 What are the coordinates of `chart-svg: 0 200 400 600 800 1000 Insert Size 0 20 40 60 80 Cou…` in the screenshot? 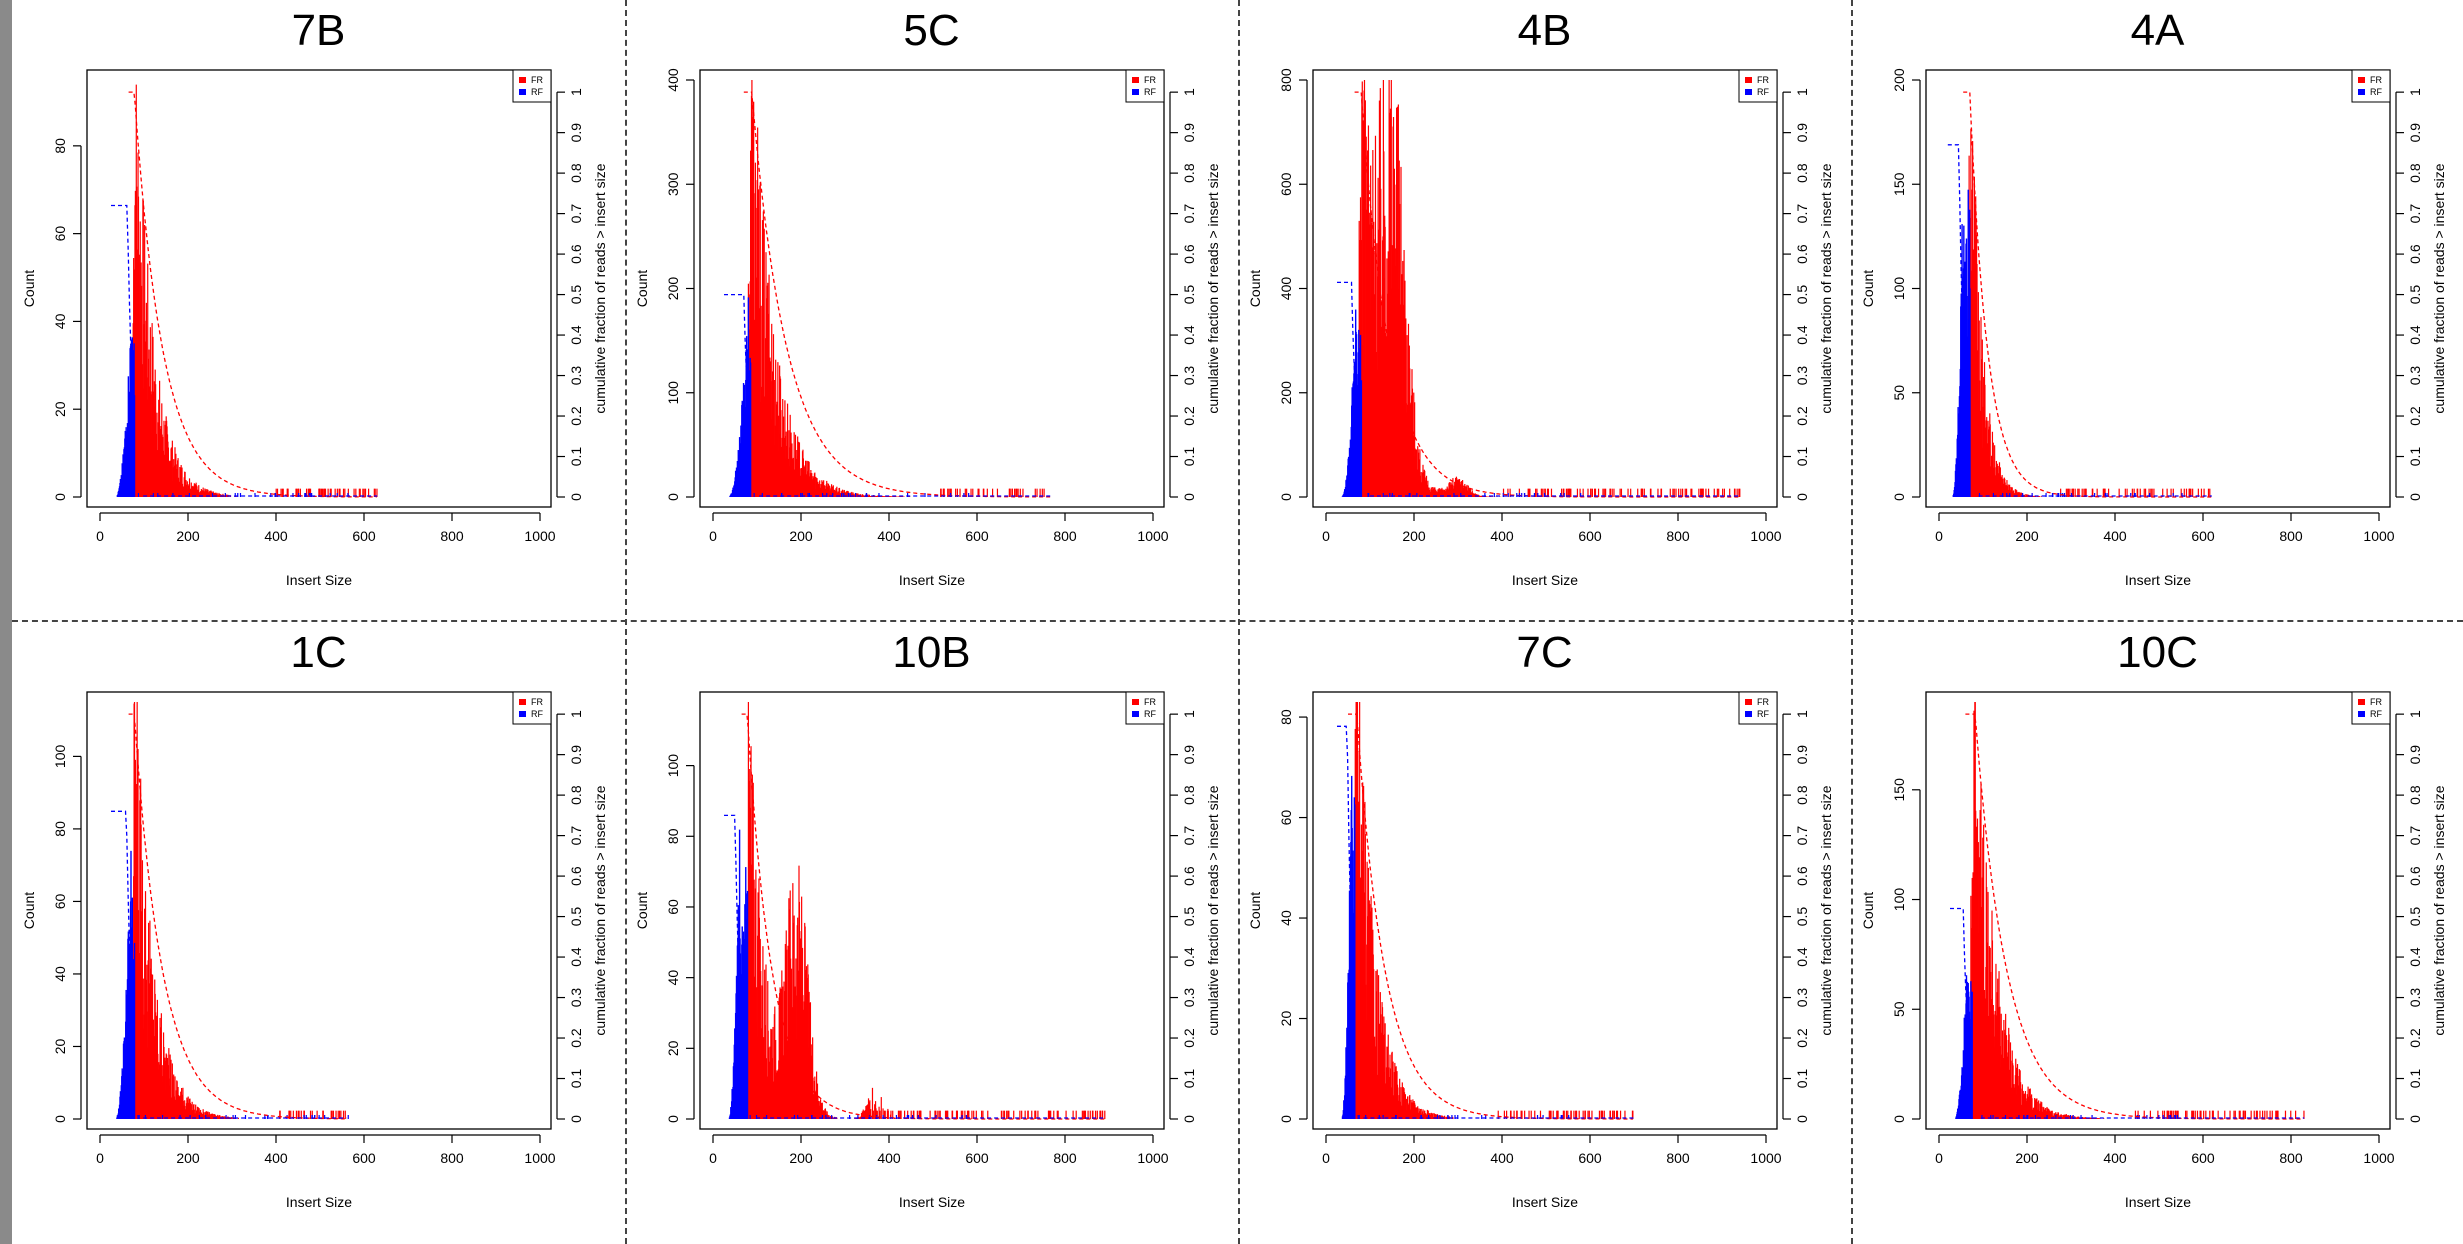 It's located at (314, 328).